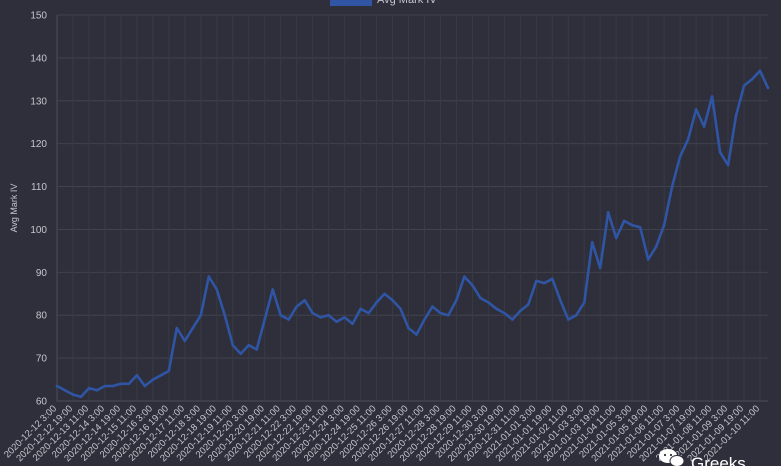 The image size is (781, 466). I want to click on legend: Avg Mark IV, so click(383, 3).